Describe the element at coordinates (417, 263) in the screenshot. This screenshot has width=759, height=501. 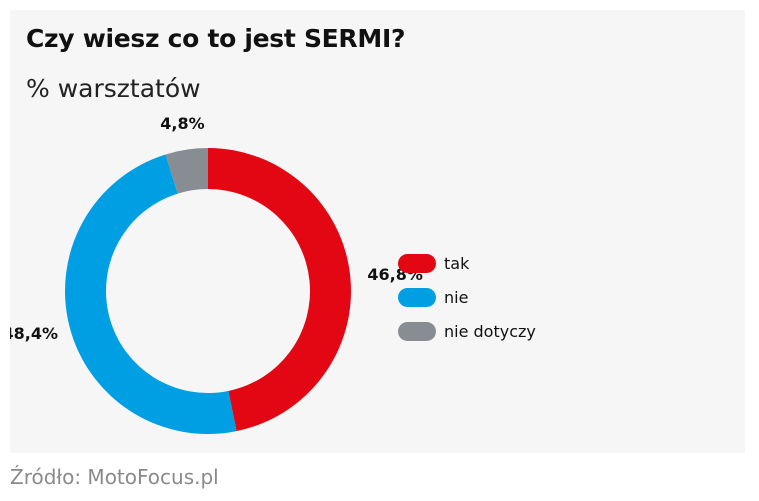
I see `legend-swatch-tak` at that location.